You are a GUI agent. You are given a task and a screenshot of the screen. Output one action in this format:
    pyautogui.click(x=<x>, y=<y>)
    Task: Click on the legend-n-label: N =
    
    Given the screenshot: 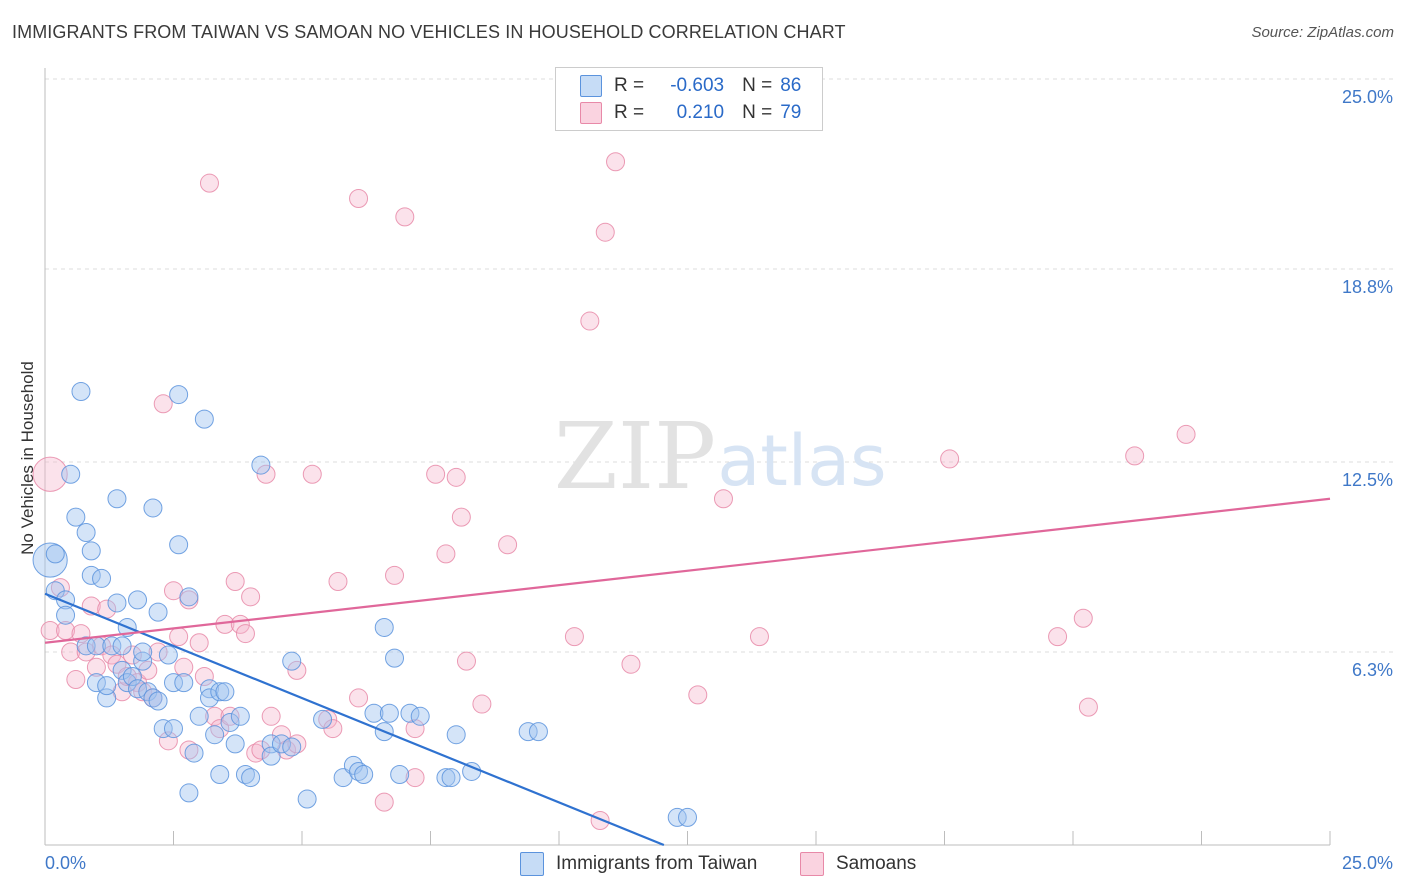 What is the action you would take?
    pyautogui.click(x=757, y=112)
    